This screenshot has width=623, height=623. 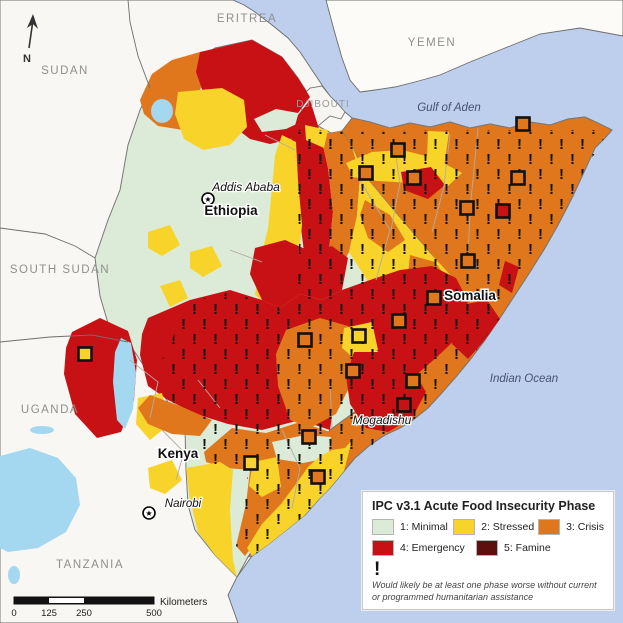 What do you see at coordinates (377, 569) in the screenshot?
I see `legend-alert-symbol: !` at bounding box center [377, 569].